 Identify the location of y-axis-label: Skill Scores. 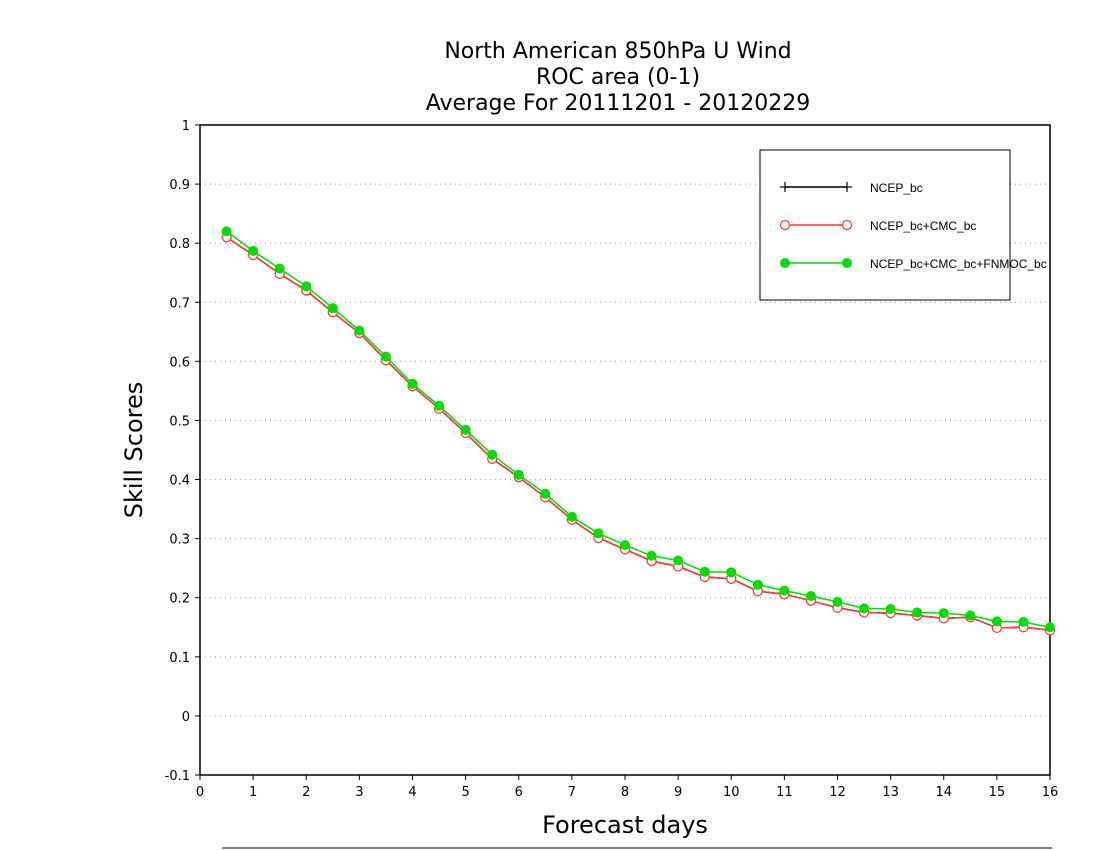
(134, 450).